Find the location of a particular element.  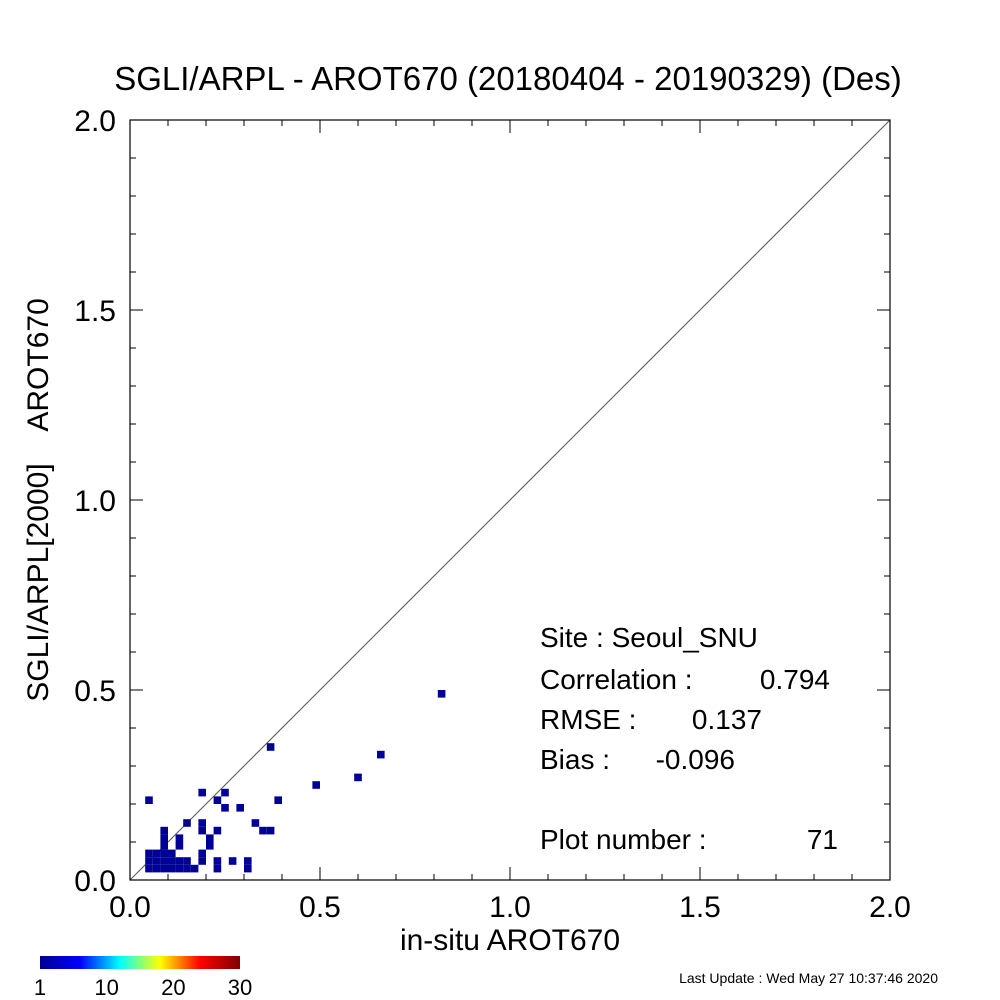

rmse-value: 0.137 is located at coordinates (727, 719).